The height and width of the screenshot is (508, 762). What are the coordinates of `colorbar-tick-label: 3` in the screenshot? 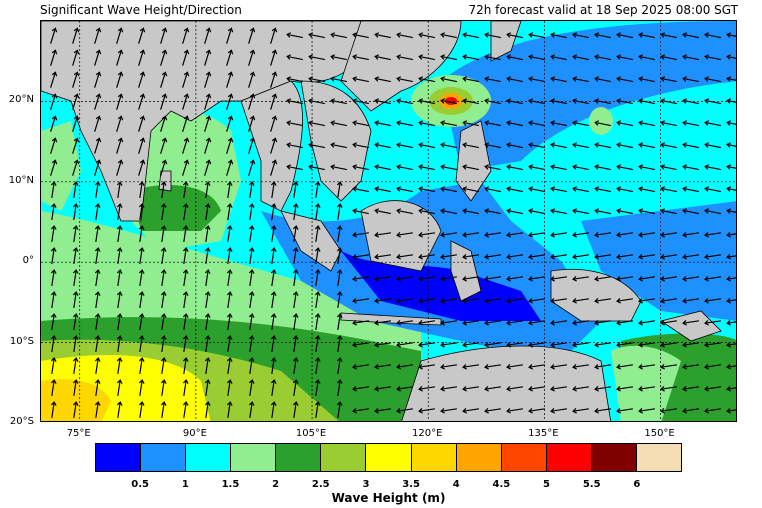 It's located at (366, 484).